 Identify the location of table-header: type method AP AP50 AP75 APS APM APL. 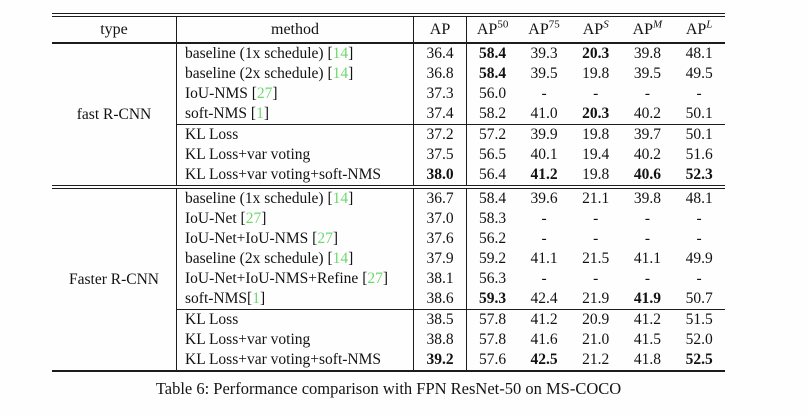
(388, 29).